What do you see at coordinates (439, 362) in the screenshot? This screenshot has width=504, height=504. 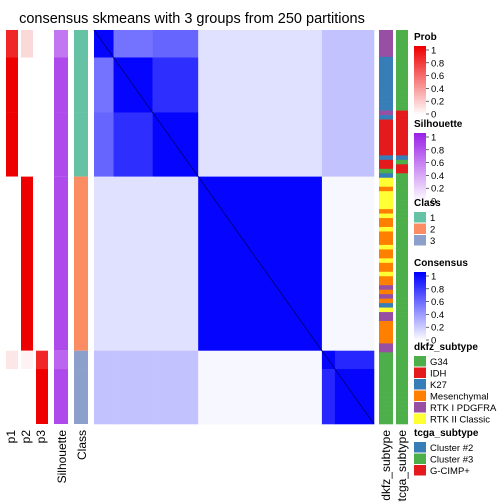 I see `legend-entry-label: G34` at bounding box center [439, 362].